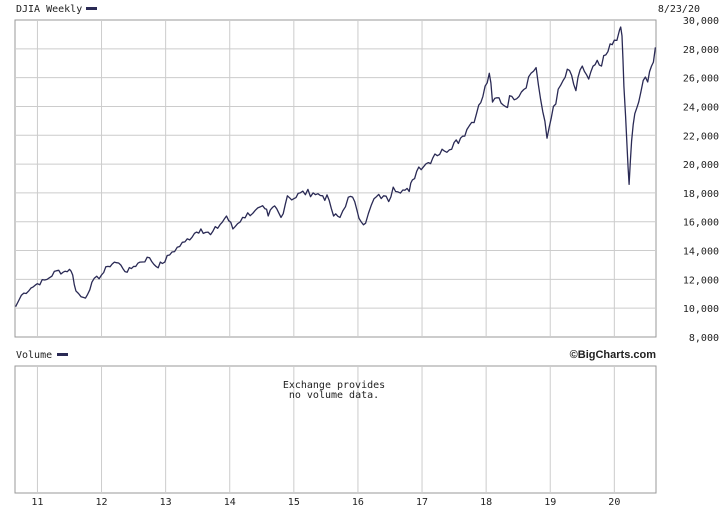 Image resolution: width=720 pixels, height=510 pixels. I want to click on y-tick-label: 28,000, so click(701, 50).